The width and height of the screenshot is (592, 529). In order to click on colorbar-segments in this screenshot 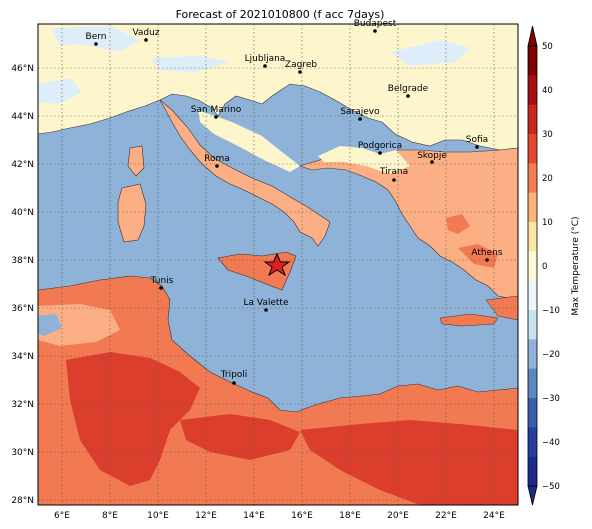, I will do `click(532, 266)`.